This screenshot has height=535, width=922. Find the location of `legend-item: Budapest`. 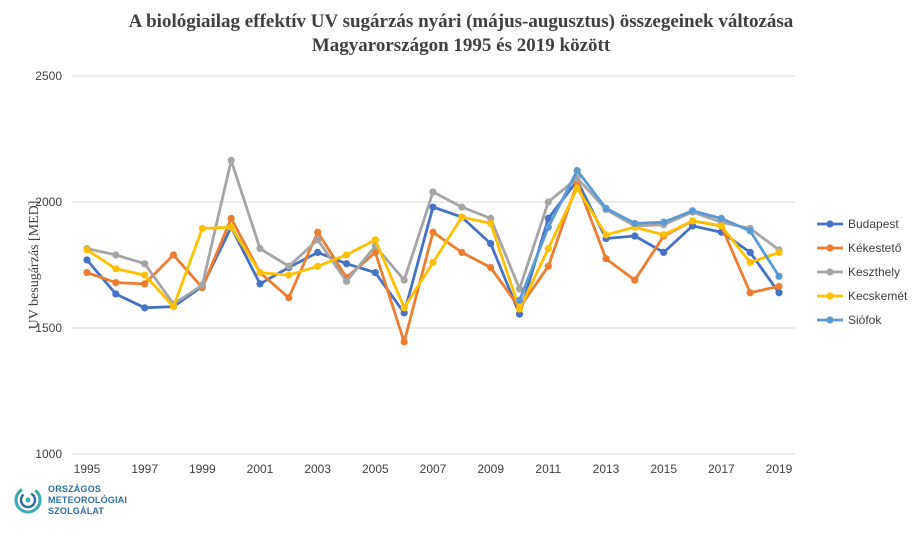

legend-item: Budapest is located at coordinates (858, 224).